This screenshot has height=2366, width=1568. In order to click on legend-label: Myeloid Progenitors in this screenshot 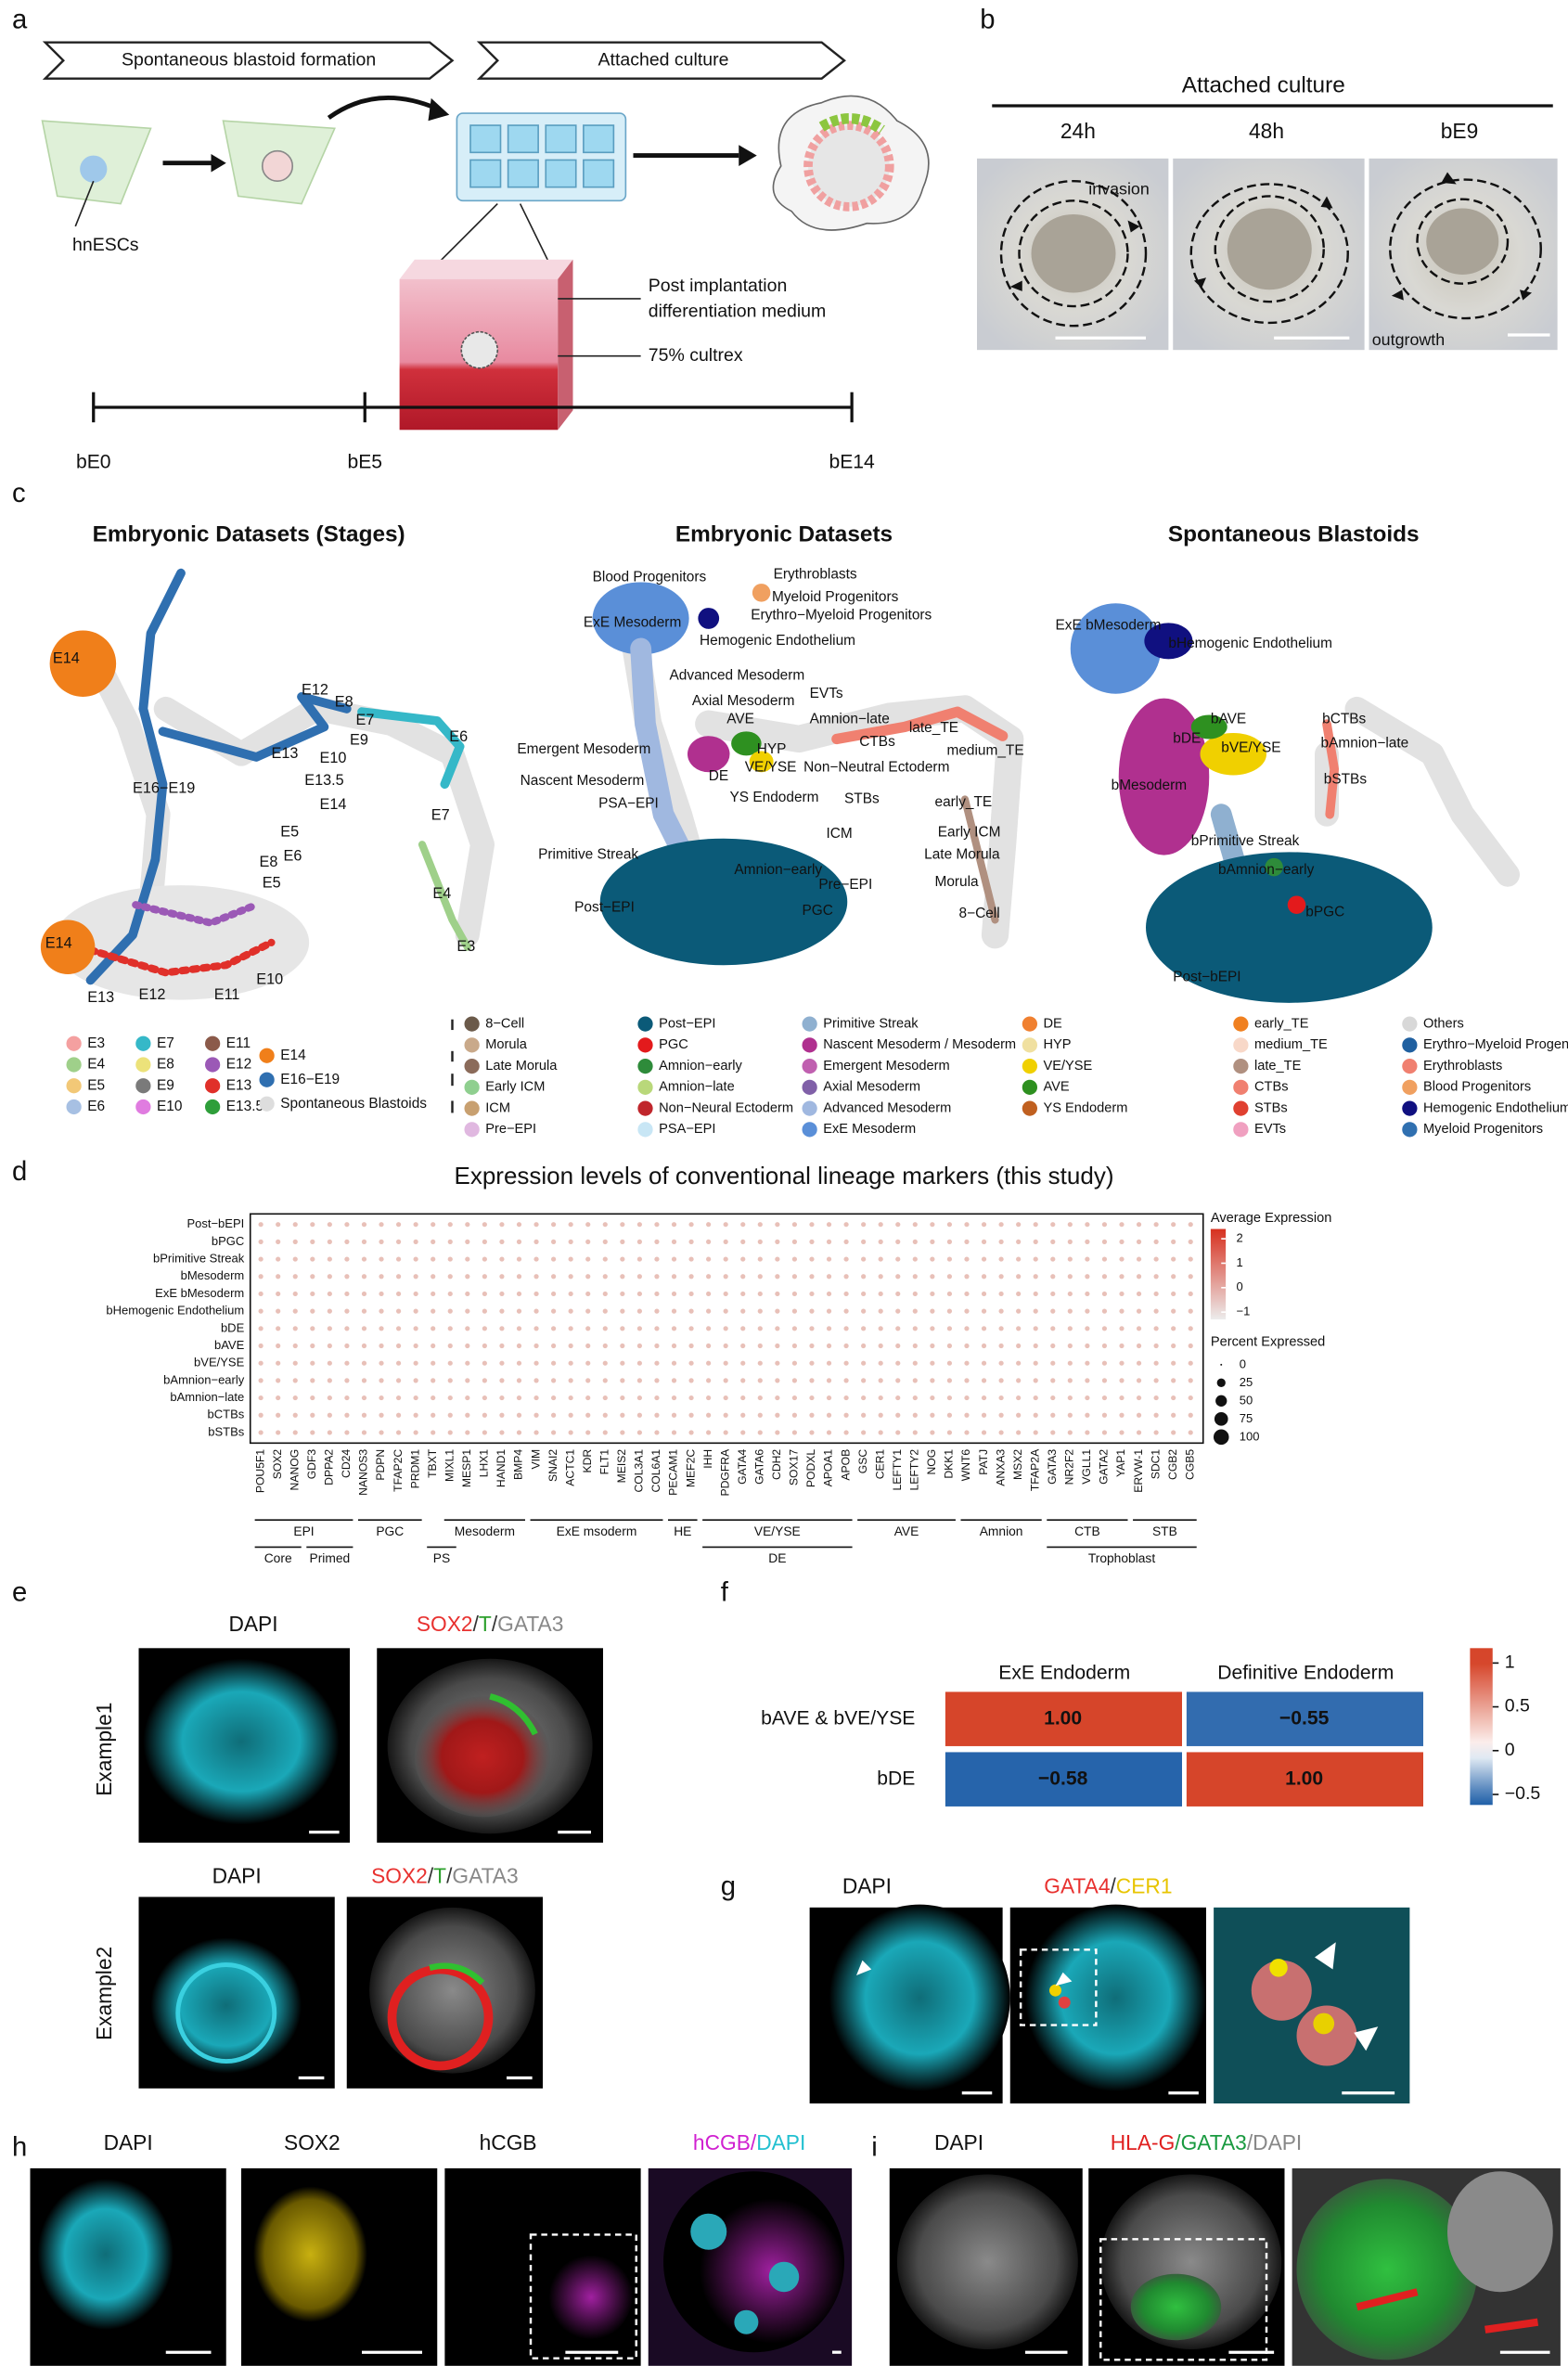, I will do `click(1483, 1129)`.